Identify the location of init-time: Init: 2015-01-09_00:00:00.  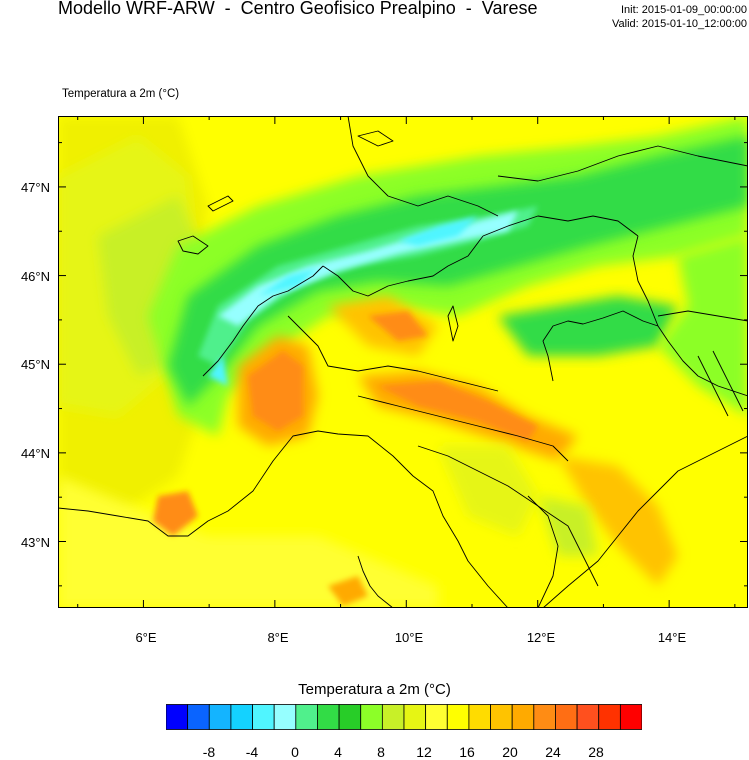
(684, 10).